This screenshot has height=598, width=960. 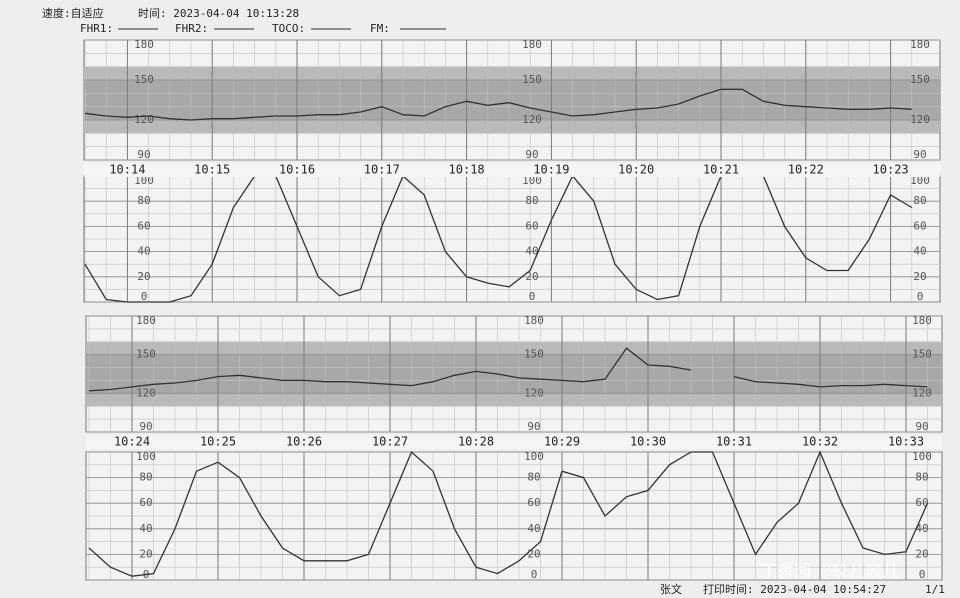 What do you see at coordinates (467, 170) in the screenshot?
I see `x-tick-label: 10:18` at bounding box center [467, 170].